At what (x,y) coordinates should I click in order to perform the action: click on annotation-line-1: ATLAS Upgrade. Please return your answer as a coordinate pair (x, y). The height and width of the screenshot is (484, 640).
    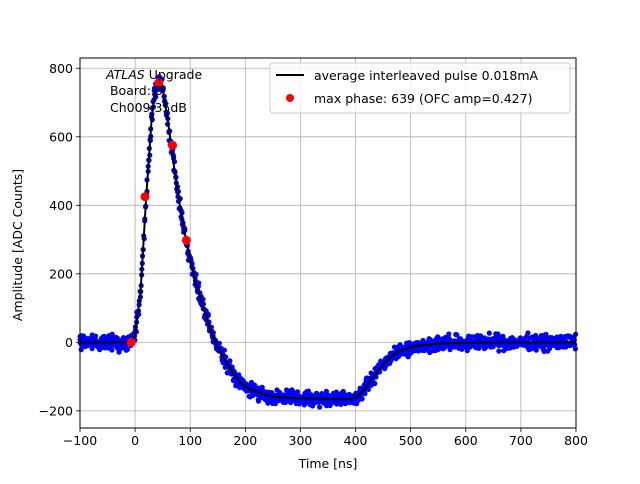
    Looking at the image, I should click on (153, 74).